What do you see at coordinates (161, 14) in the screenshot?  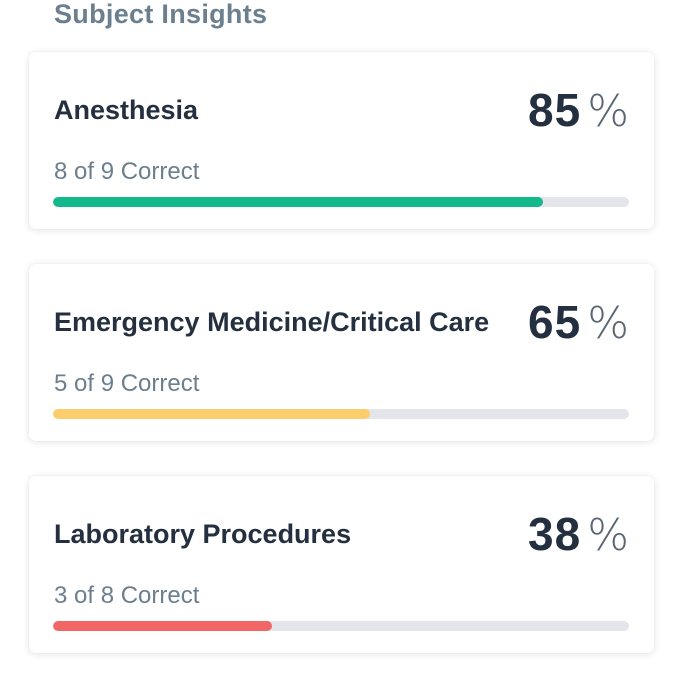 I see `section-title: Subject Insights` at bounding box center [161, 14].